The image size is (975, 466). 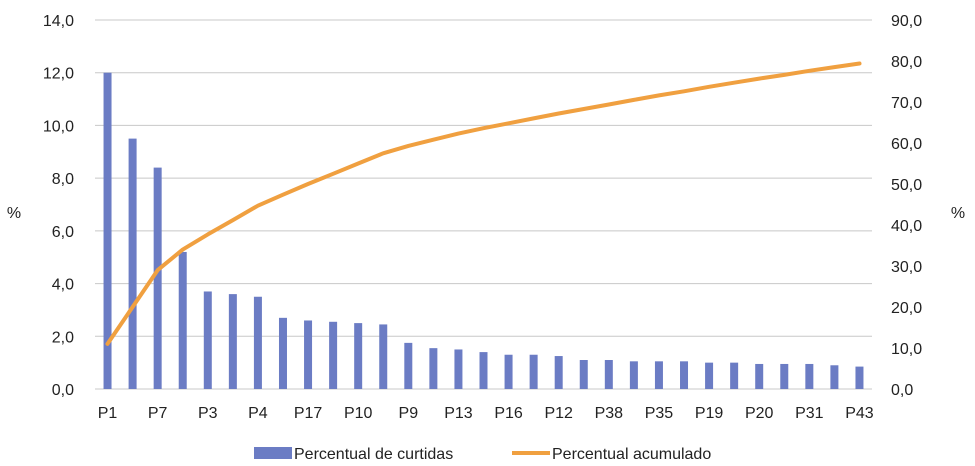 I want to click on x-tick-label: P9, so click(x=409, y=413).